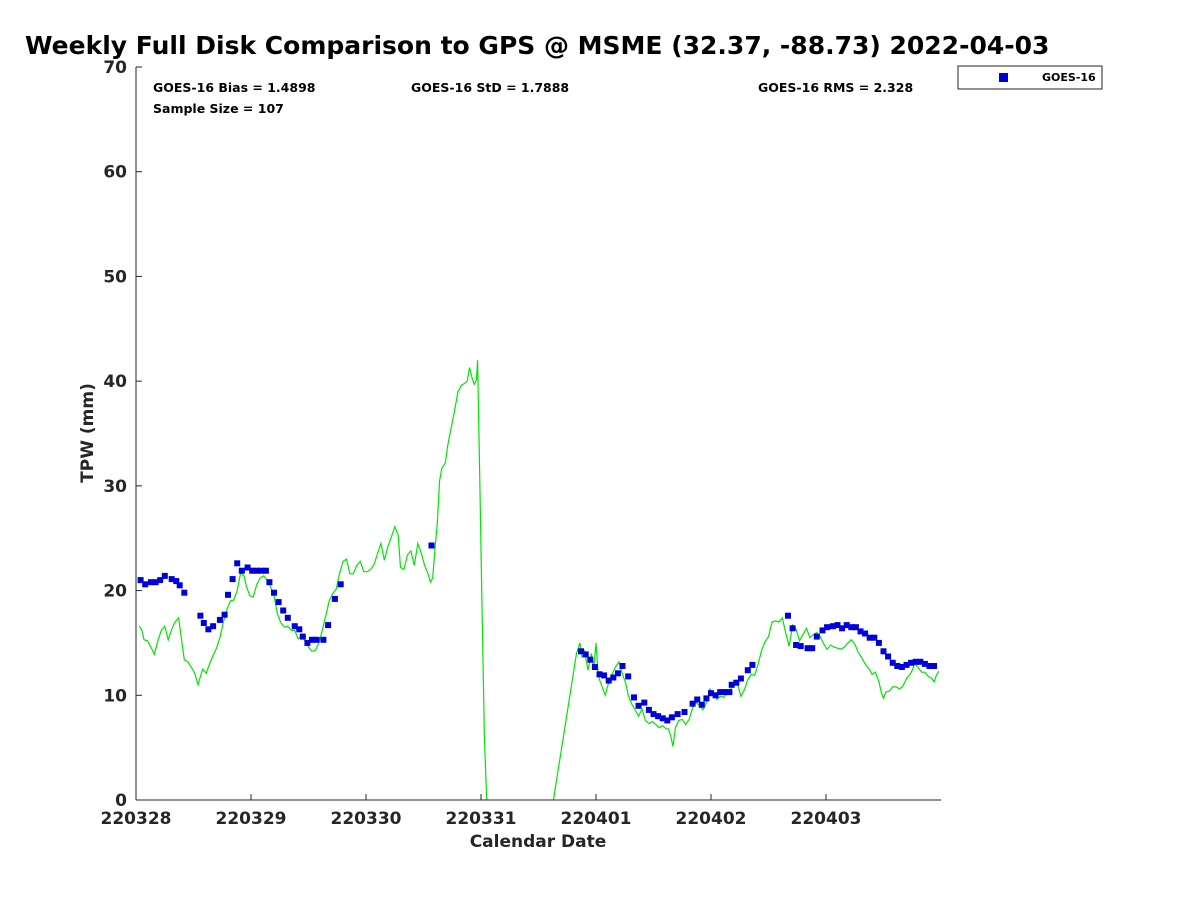 This screenshot has height=900, width=1200. What do you see at coordinates (88, 433) in the screenshot?
I see `y-axis-label: TPW (mm)` at bounding box center [88, 433].